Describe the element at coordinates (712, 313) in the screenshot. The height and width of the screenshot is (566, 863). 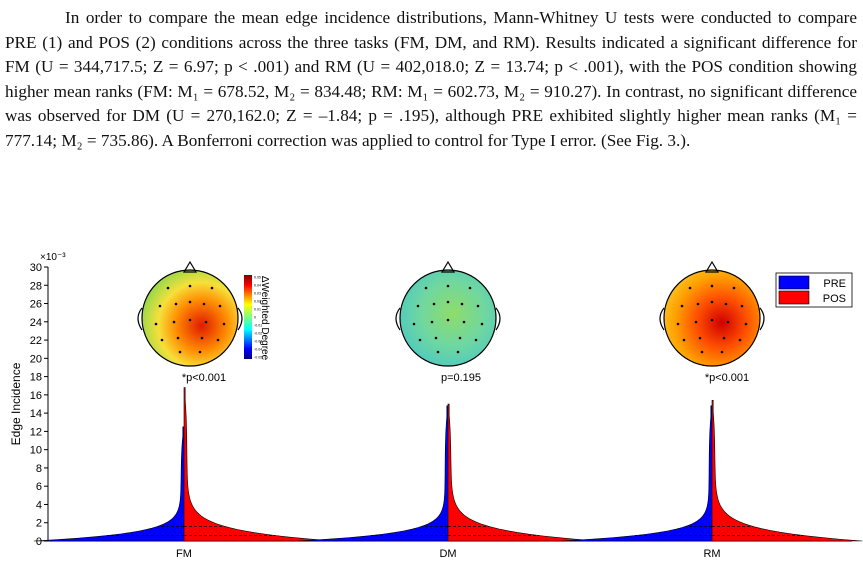
I see `topoplot-rm` at that location.